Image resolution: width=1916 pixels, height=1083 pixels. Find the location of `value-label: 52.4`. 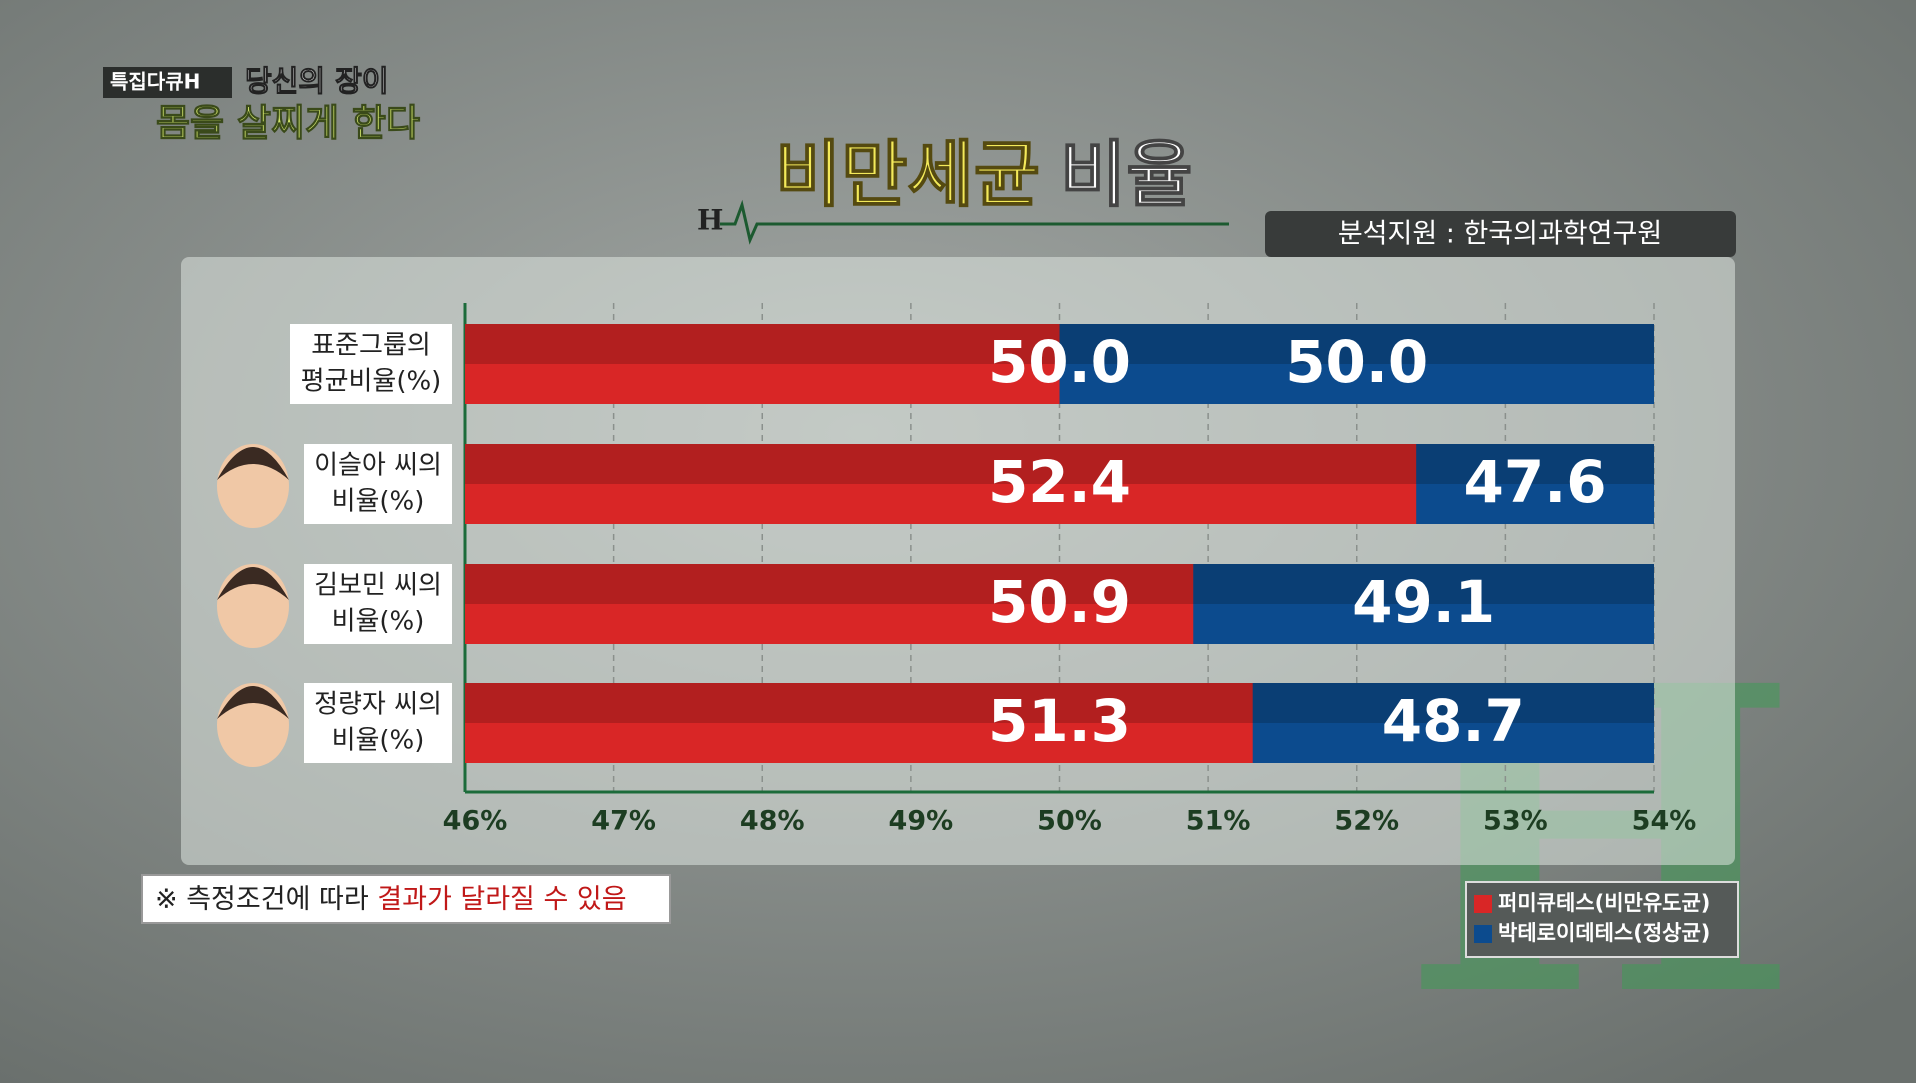

value-label: 52.4 is located at coordinates (1059, 482).